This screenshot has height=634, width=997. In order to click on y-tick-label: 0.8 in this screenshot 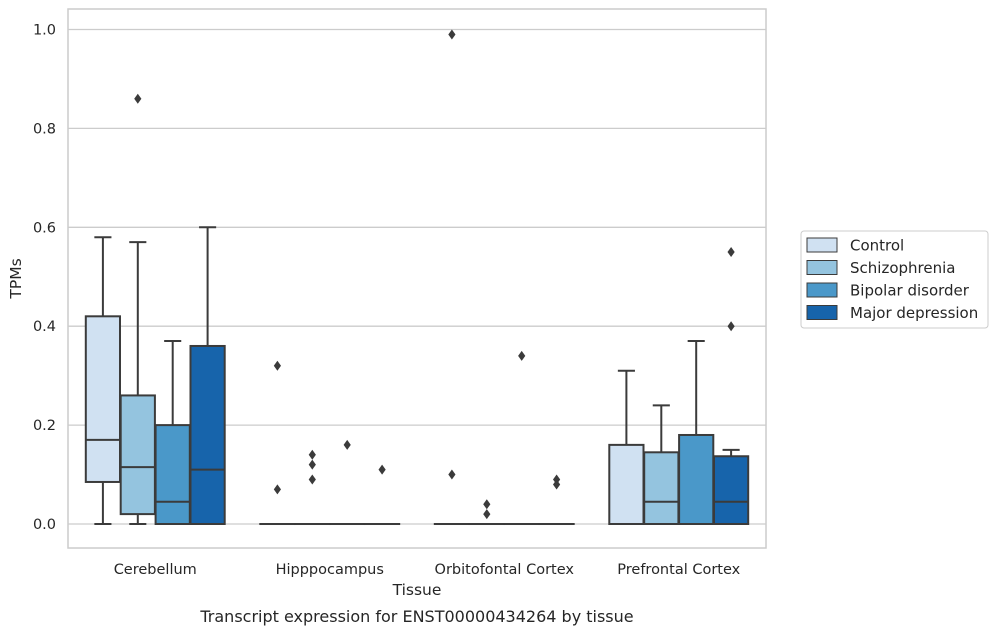, I will do `click(44, 129)`.